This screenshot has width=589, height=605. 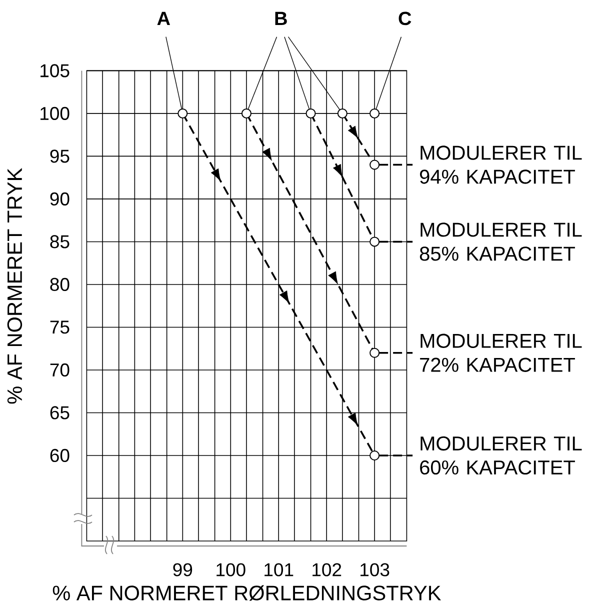 What do you see at coordinates (60, 199) in the screenshot?
I see `y-tick-label: 90` at bounding box center [60, 199].